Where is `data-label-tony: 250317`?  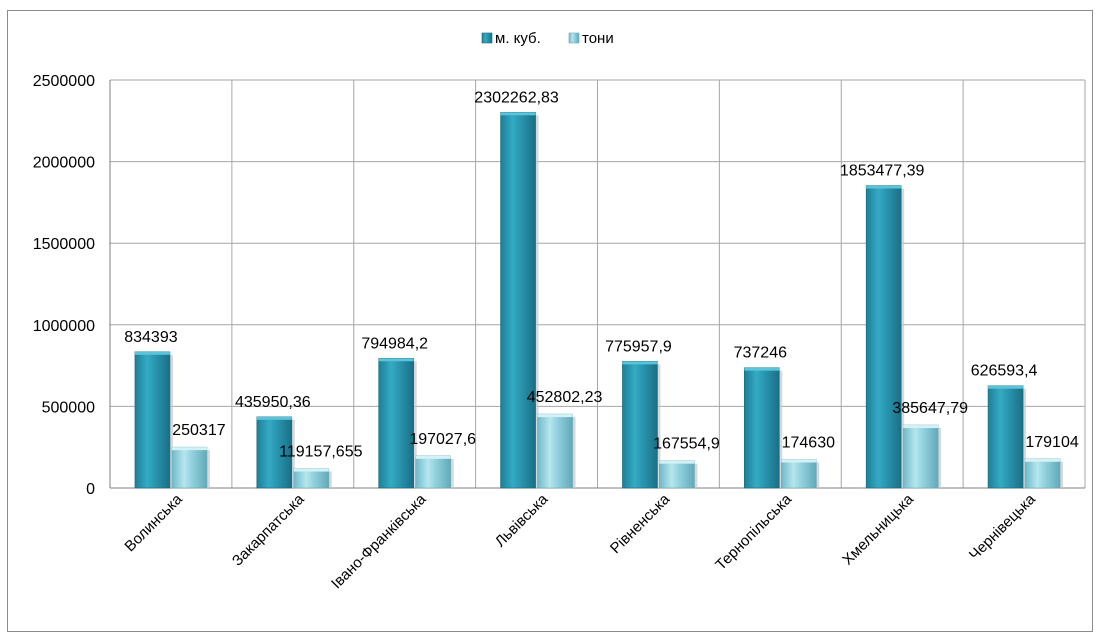
data-label-tony: 250317 is located at coordinates (198, 430).